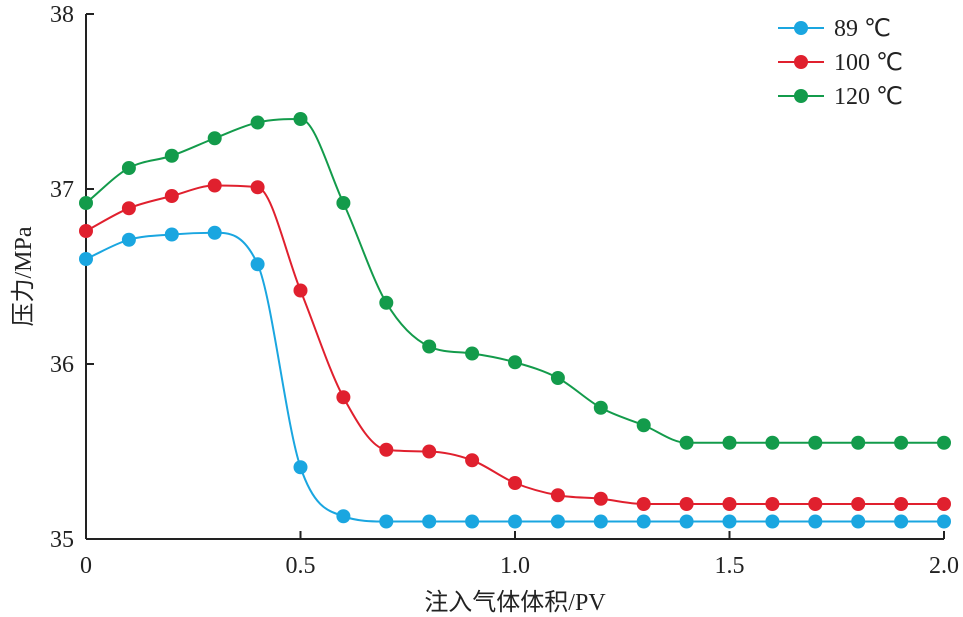 This screenshot has height=617, width=963. Describe the element at coordinates (301, 566) in the screenshot. I see `x-tick-label: 0.5` at that location.